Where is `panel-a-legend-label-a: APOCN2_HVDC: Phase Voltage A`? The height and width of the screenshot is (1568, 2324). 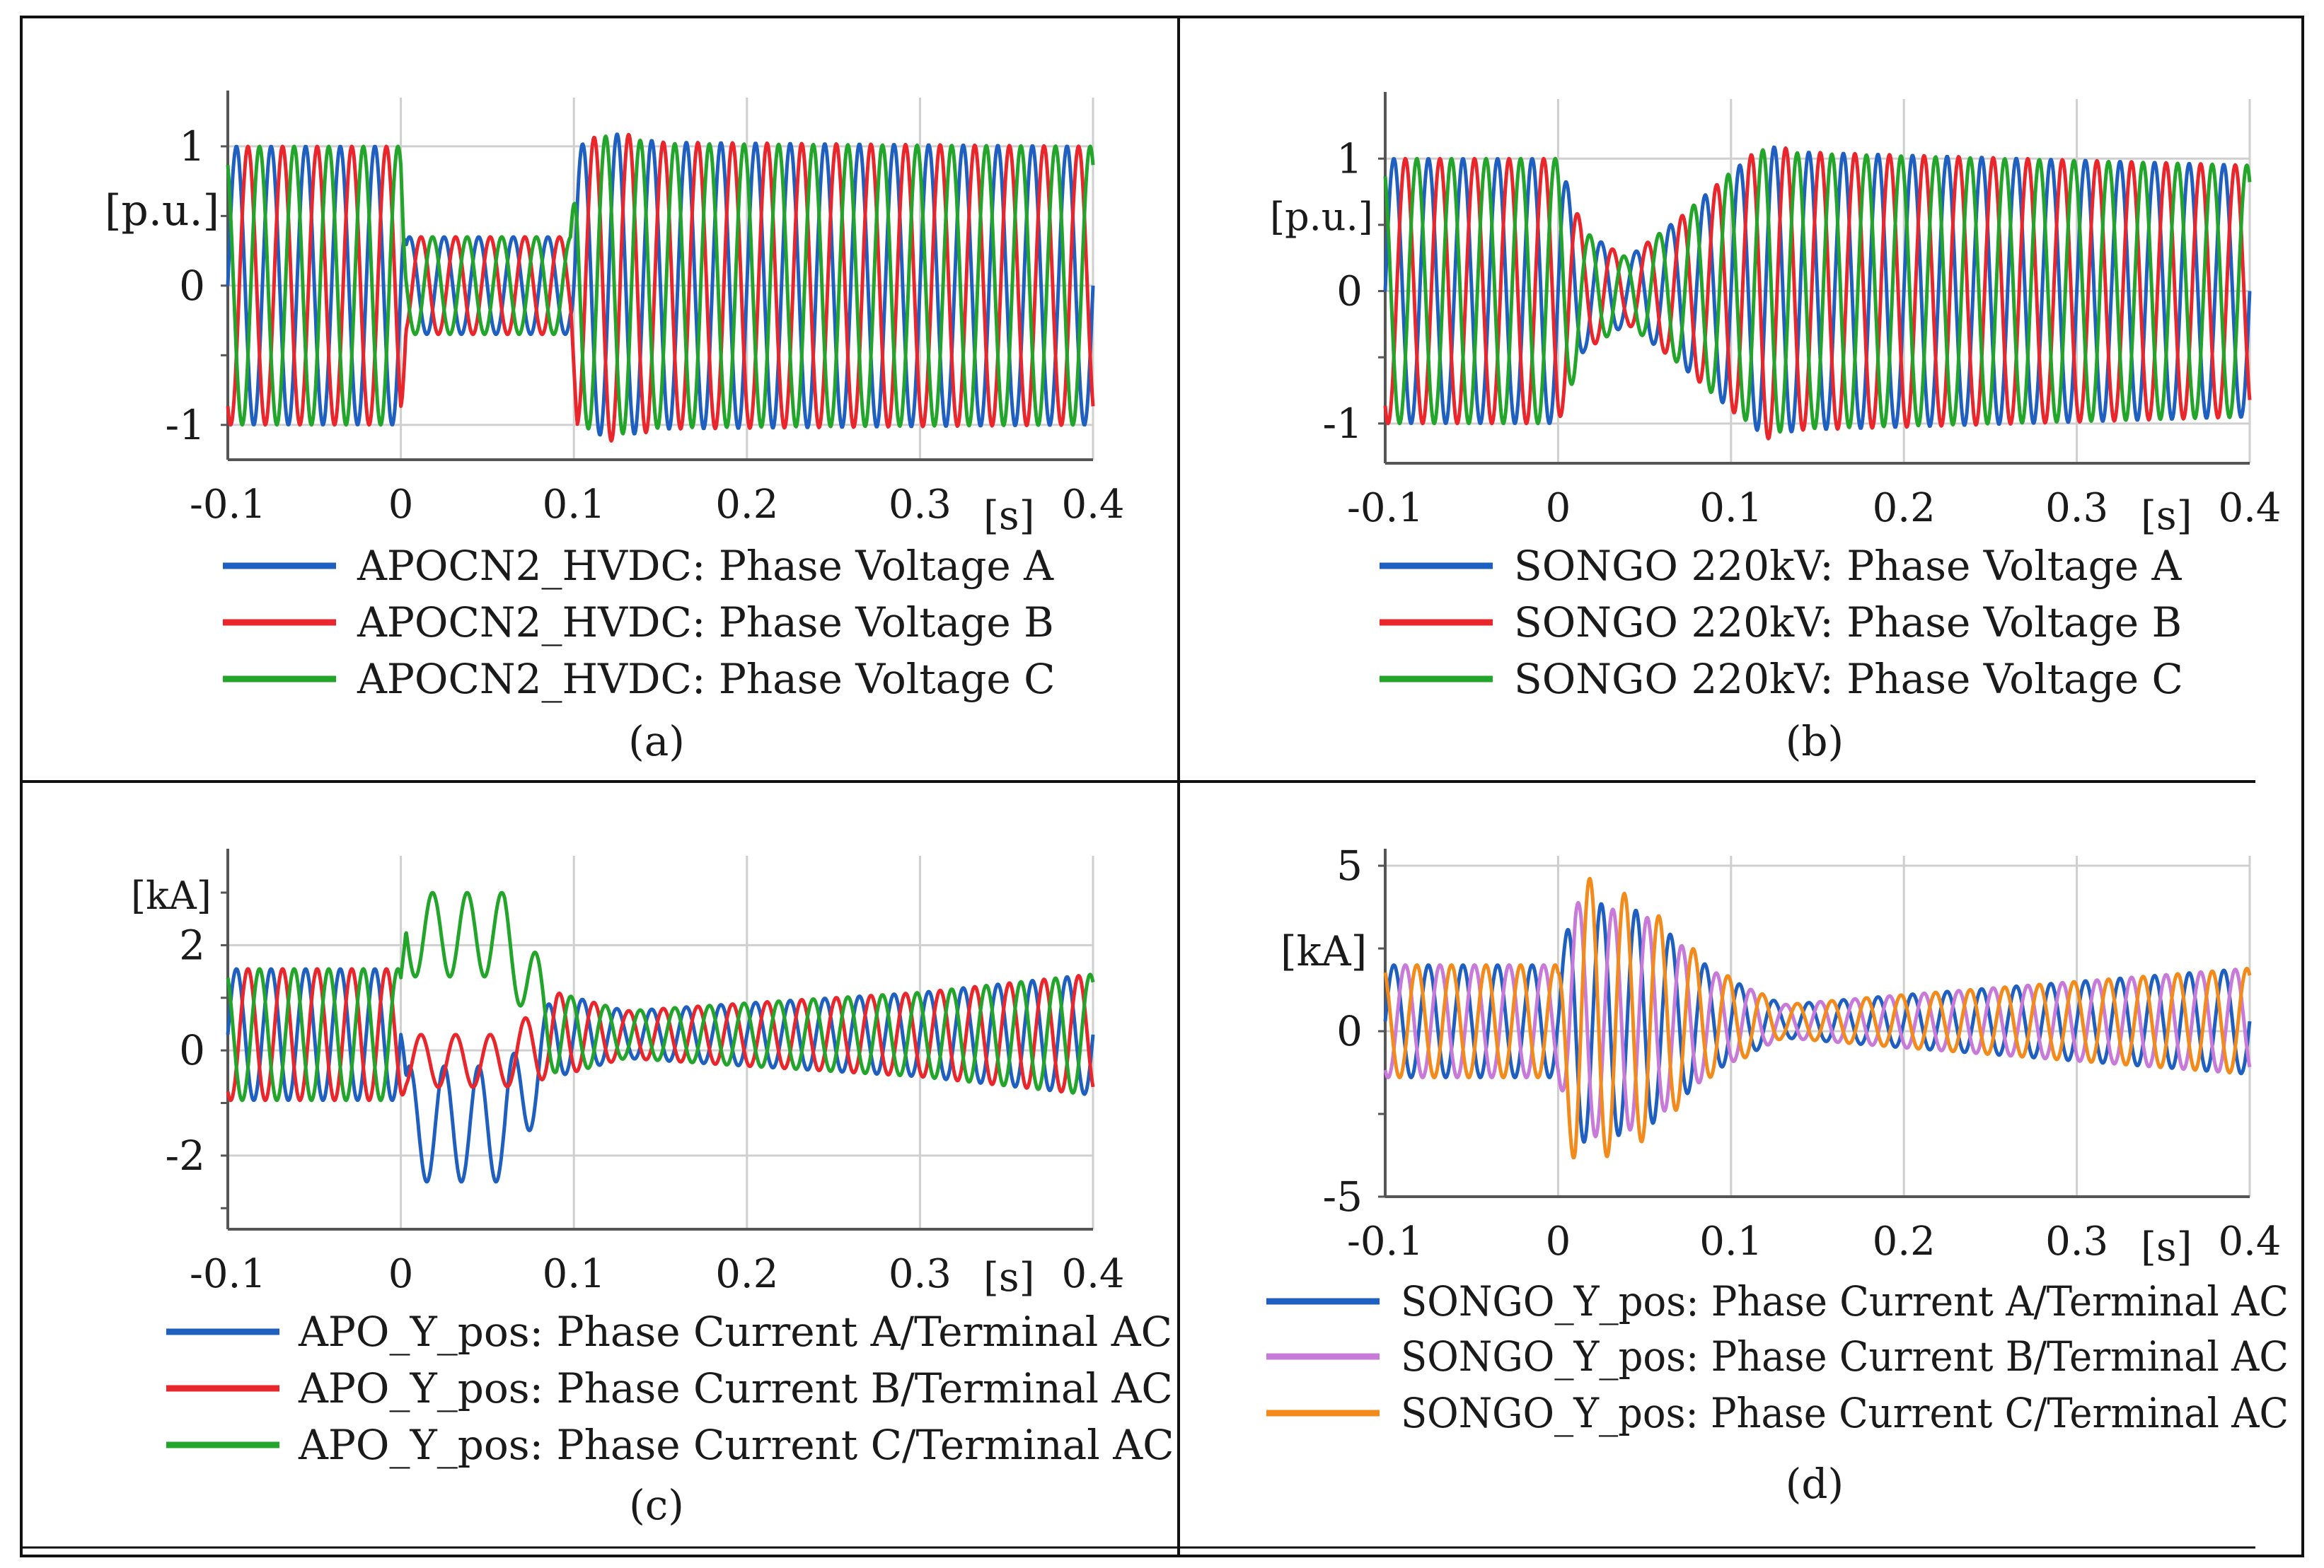
panel-a-legend-label-a: APOCN2_HVDC: Phase Voltage A is located at coordinates (705, 566).